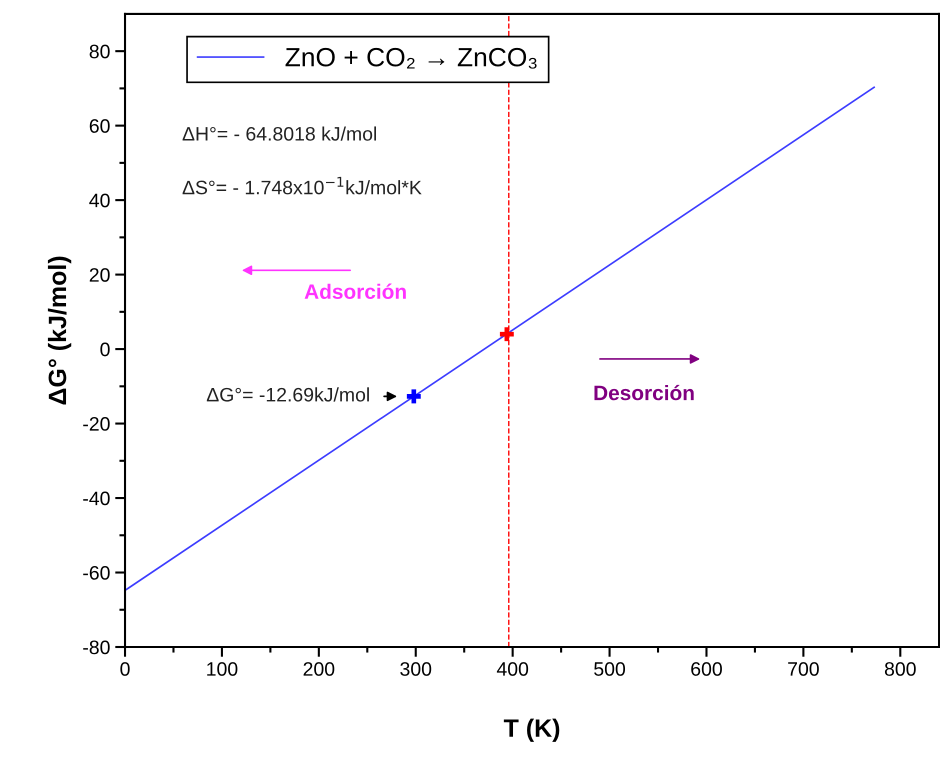 Image resolution: width=940 pixels, height=773 pixels. I want to click on x-tick-label: 700, so click(803, 669).